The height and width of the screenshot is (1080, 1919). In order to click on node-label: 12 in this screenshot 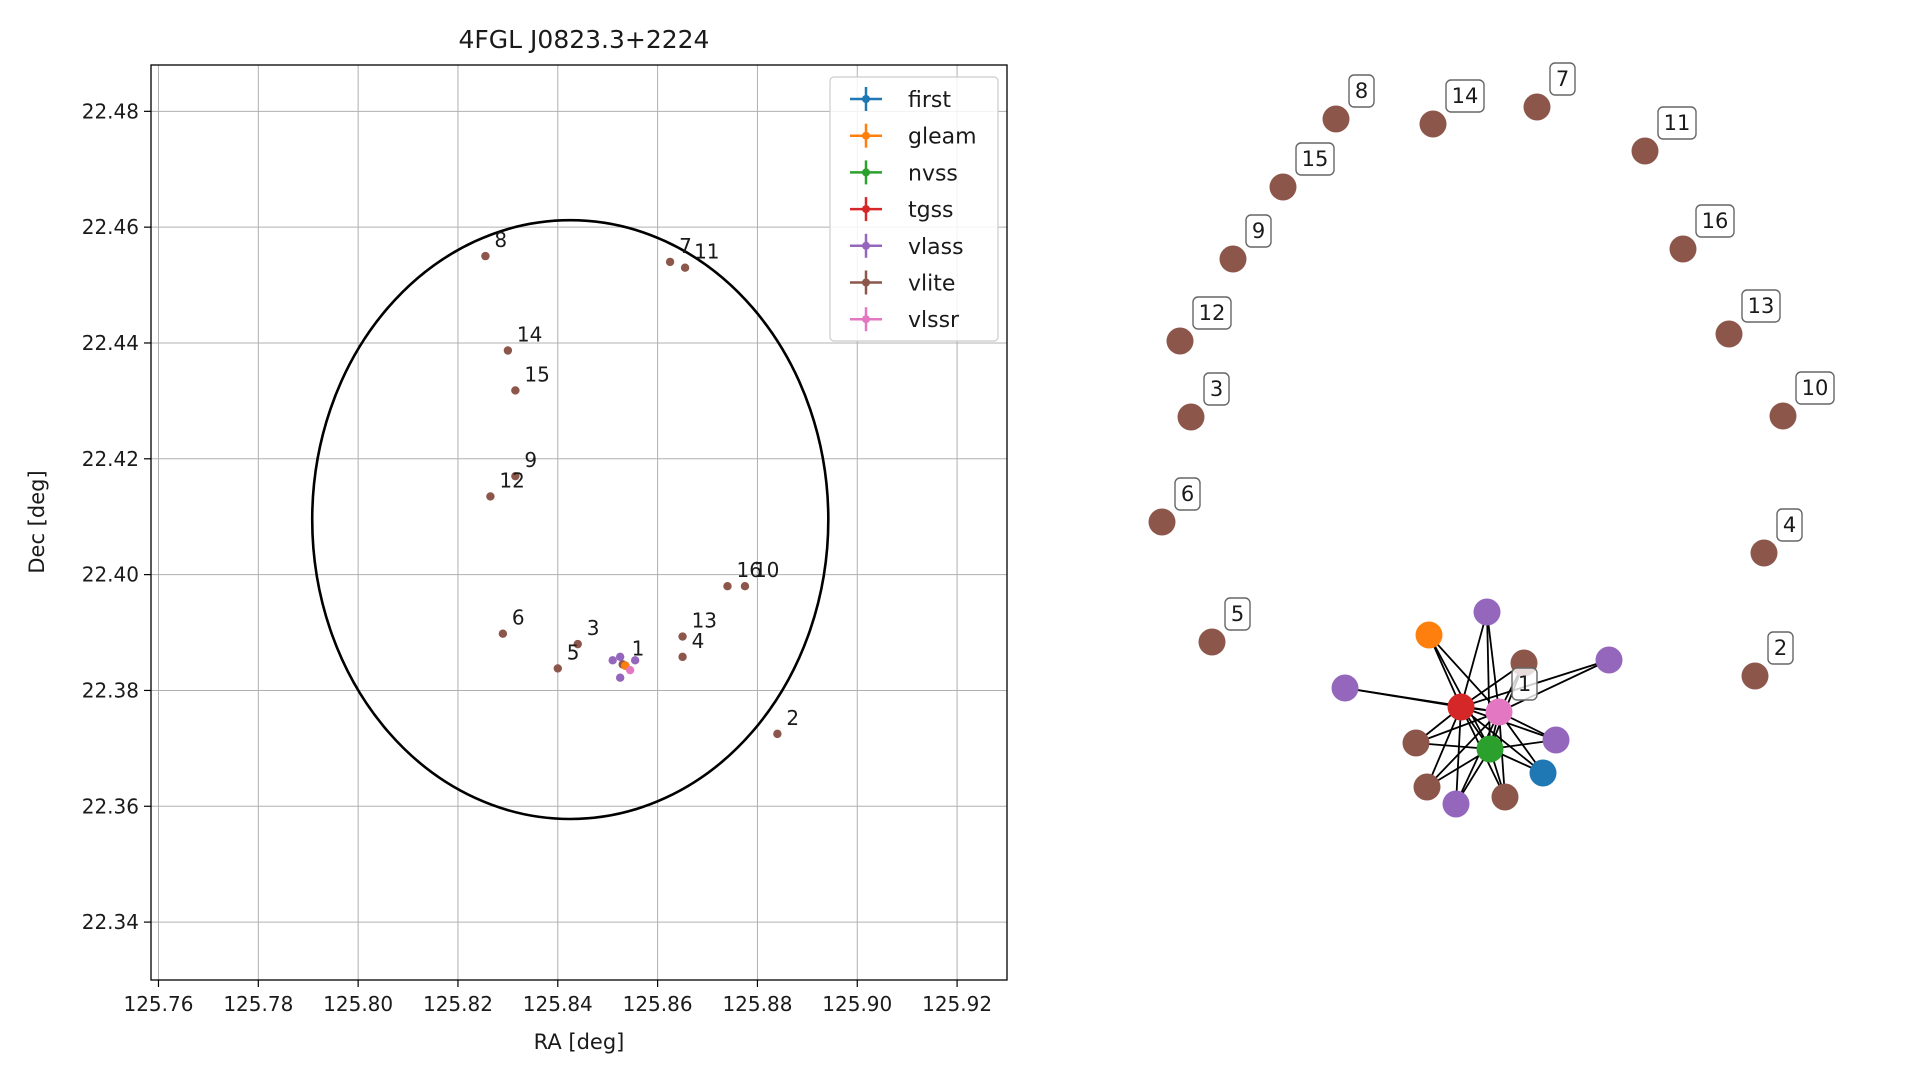, I will do `click(1212, 313)`.